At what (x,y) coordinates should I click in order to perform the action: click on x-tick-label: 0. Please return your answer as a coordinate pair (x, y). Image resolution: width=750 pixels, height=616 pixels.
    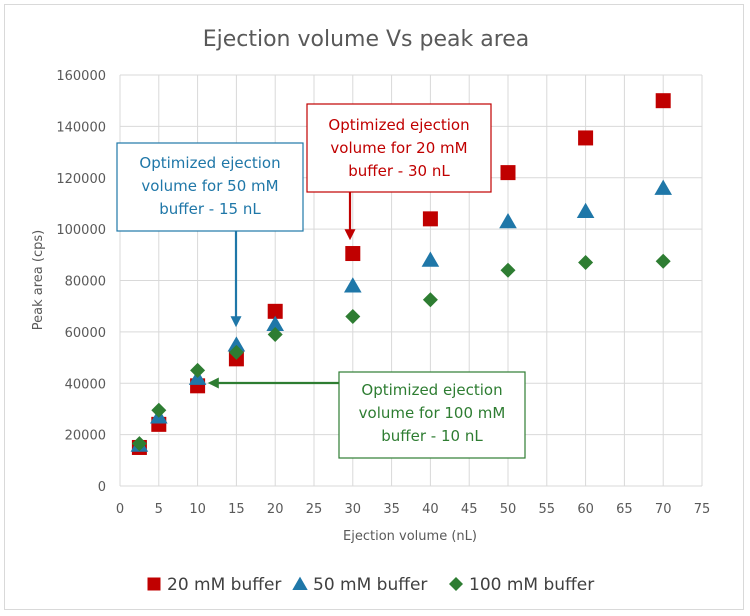
    Looking at the image, I should click on (120, 509).